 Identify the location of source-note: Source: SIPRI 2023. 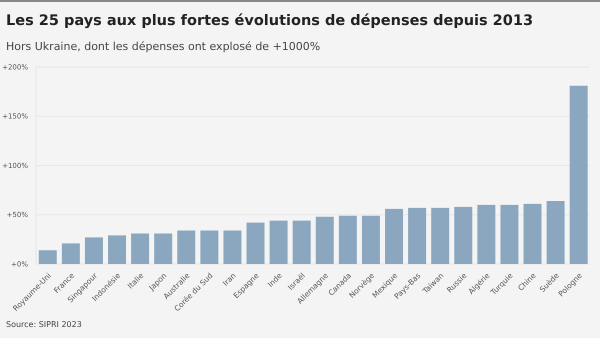
(44, 324).